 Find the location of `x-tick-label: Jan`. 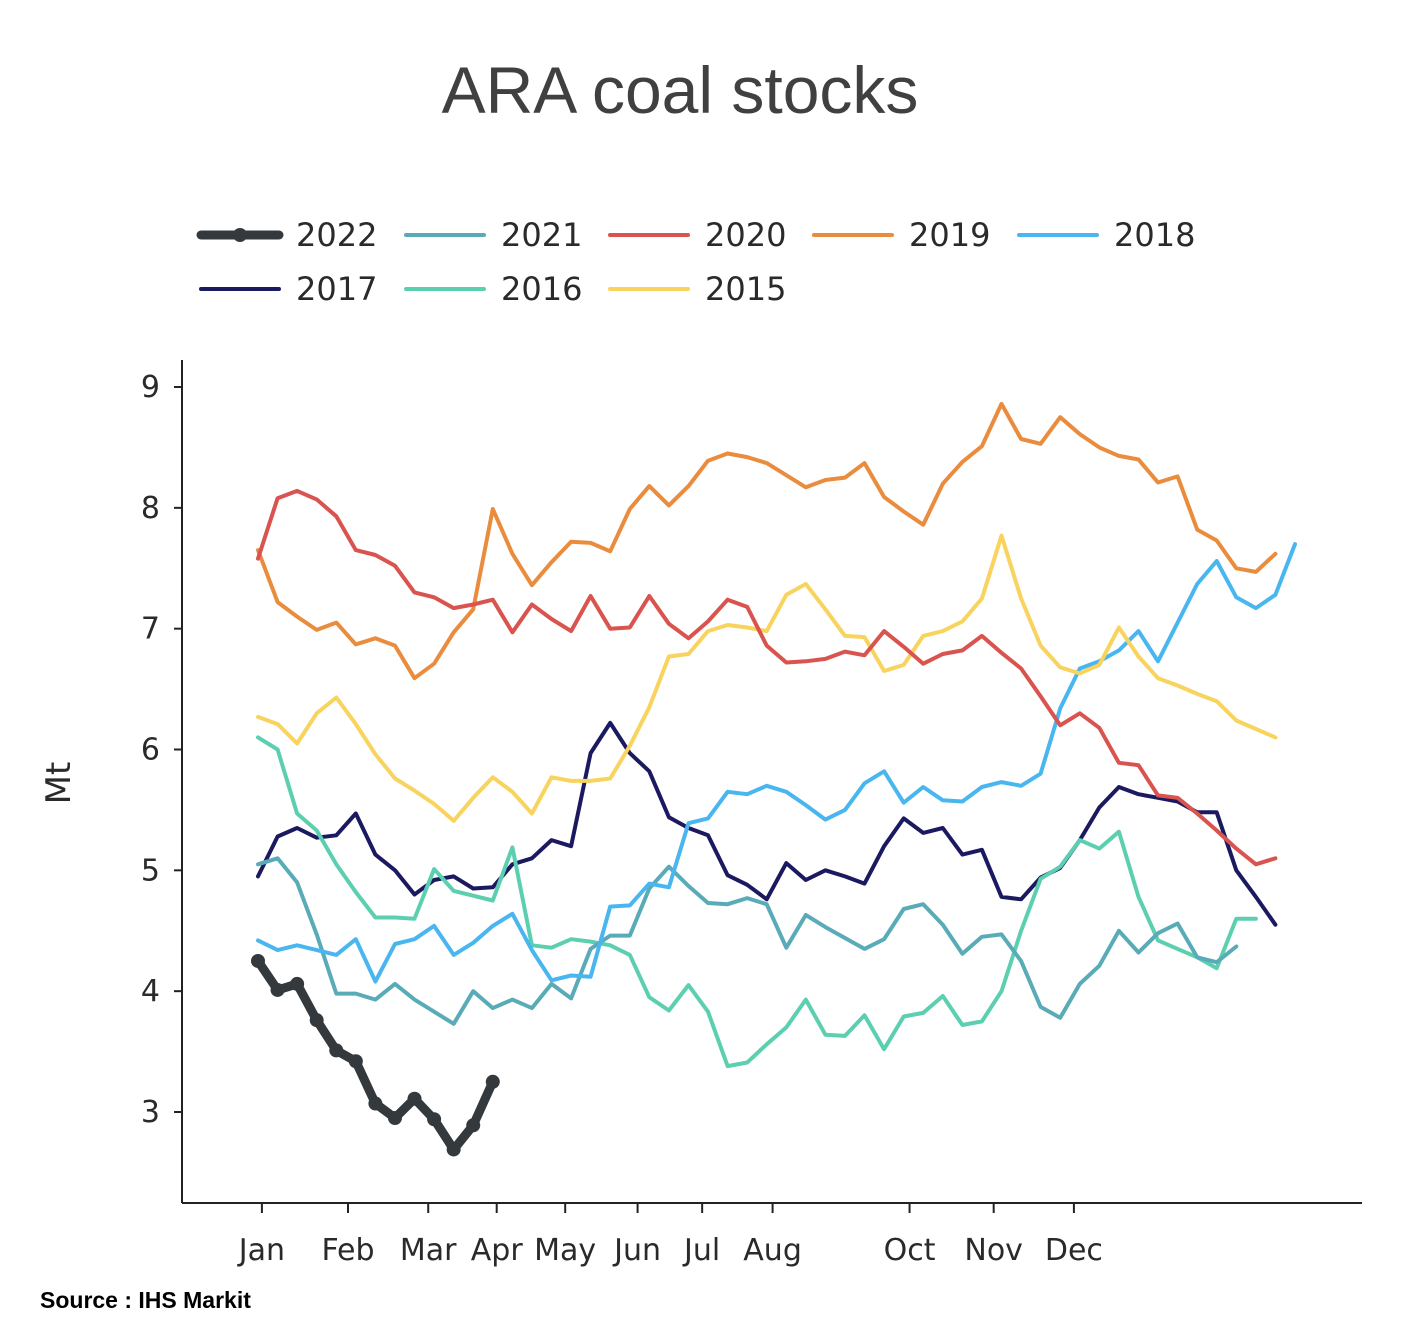

x-tick-label: Jan is located at coordinates (261, 1250).